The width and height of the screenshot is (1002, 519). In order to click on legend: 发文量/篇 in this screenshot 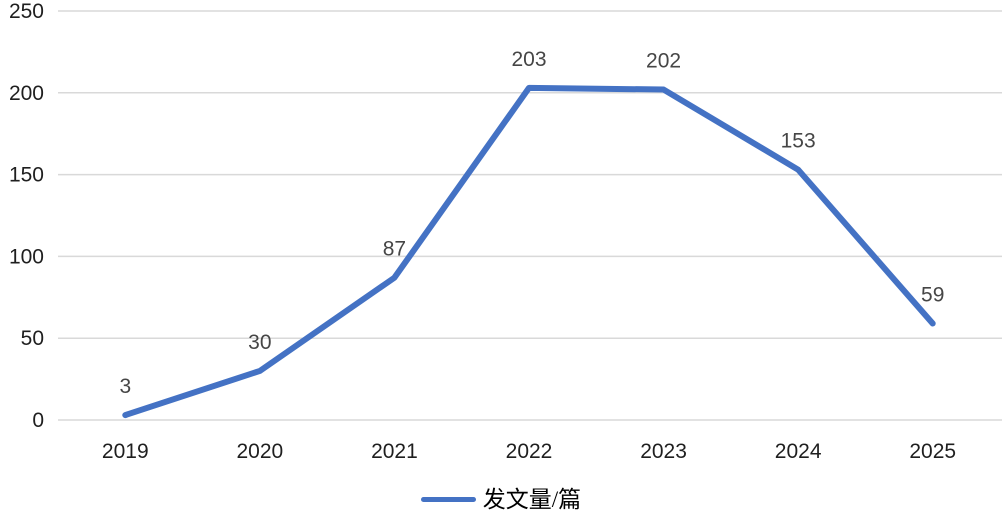, I will do `click(501, 494)`.